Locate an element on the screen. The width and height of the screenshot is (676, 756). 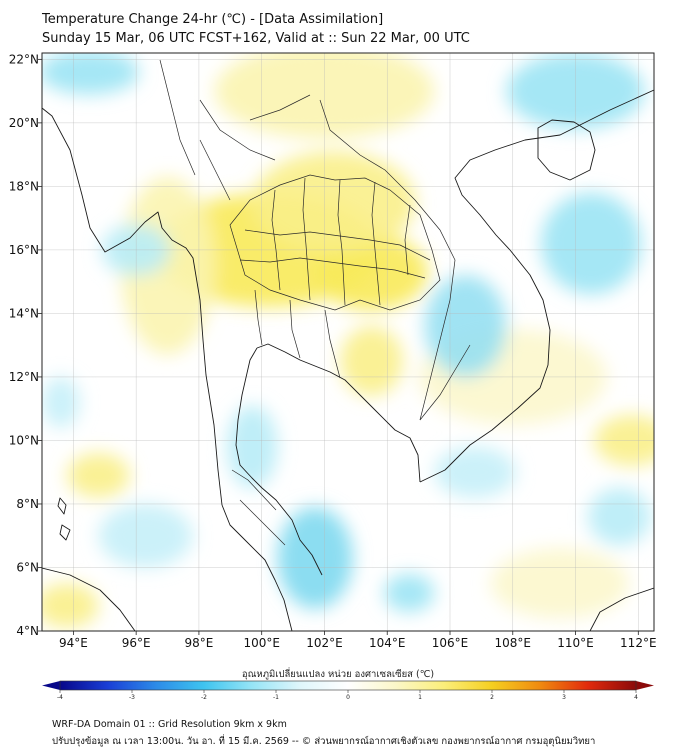
colorbar-tick-label: -3 is located at coordinates (132, 697).